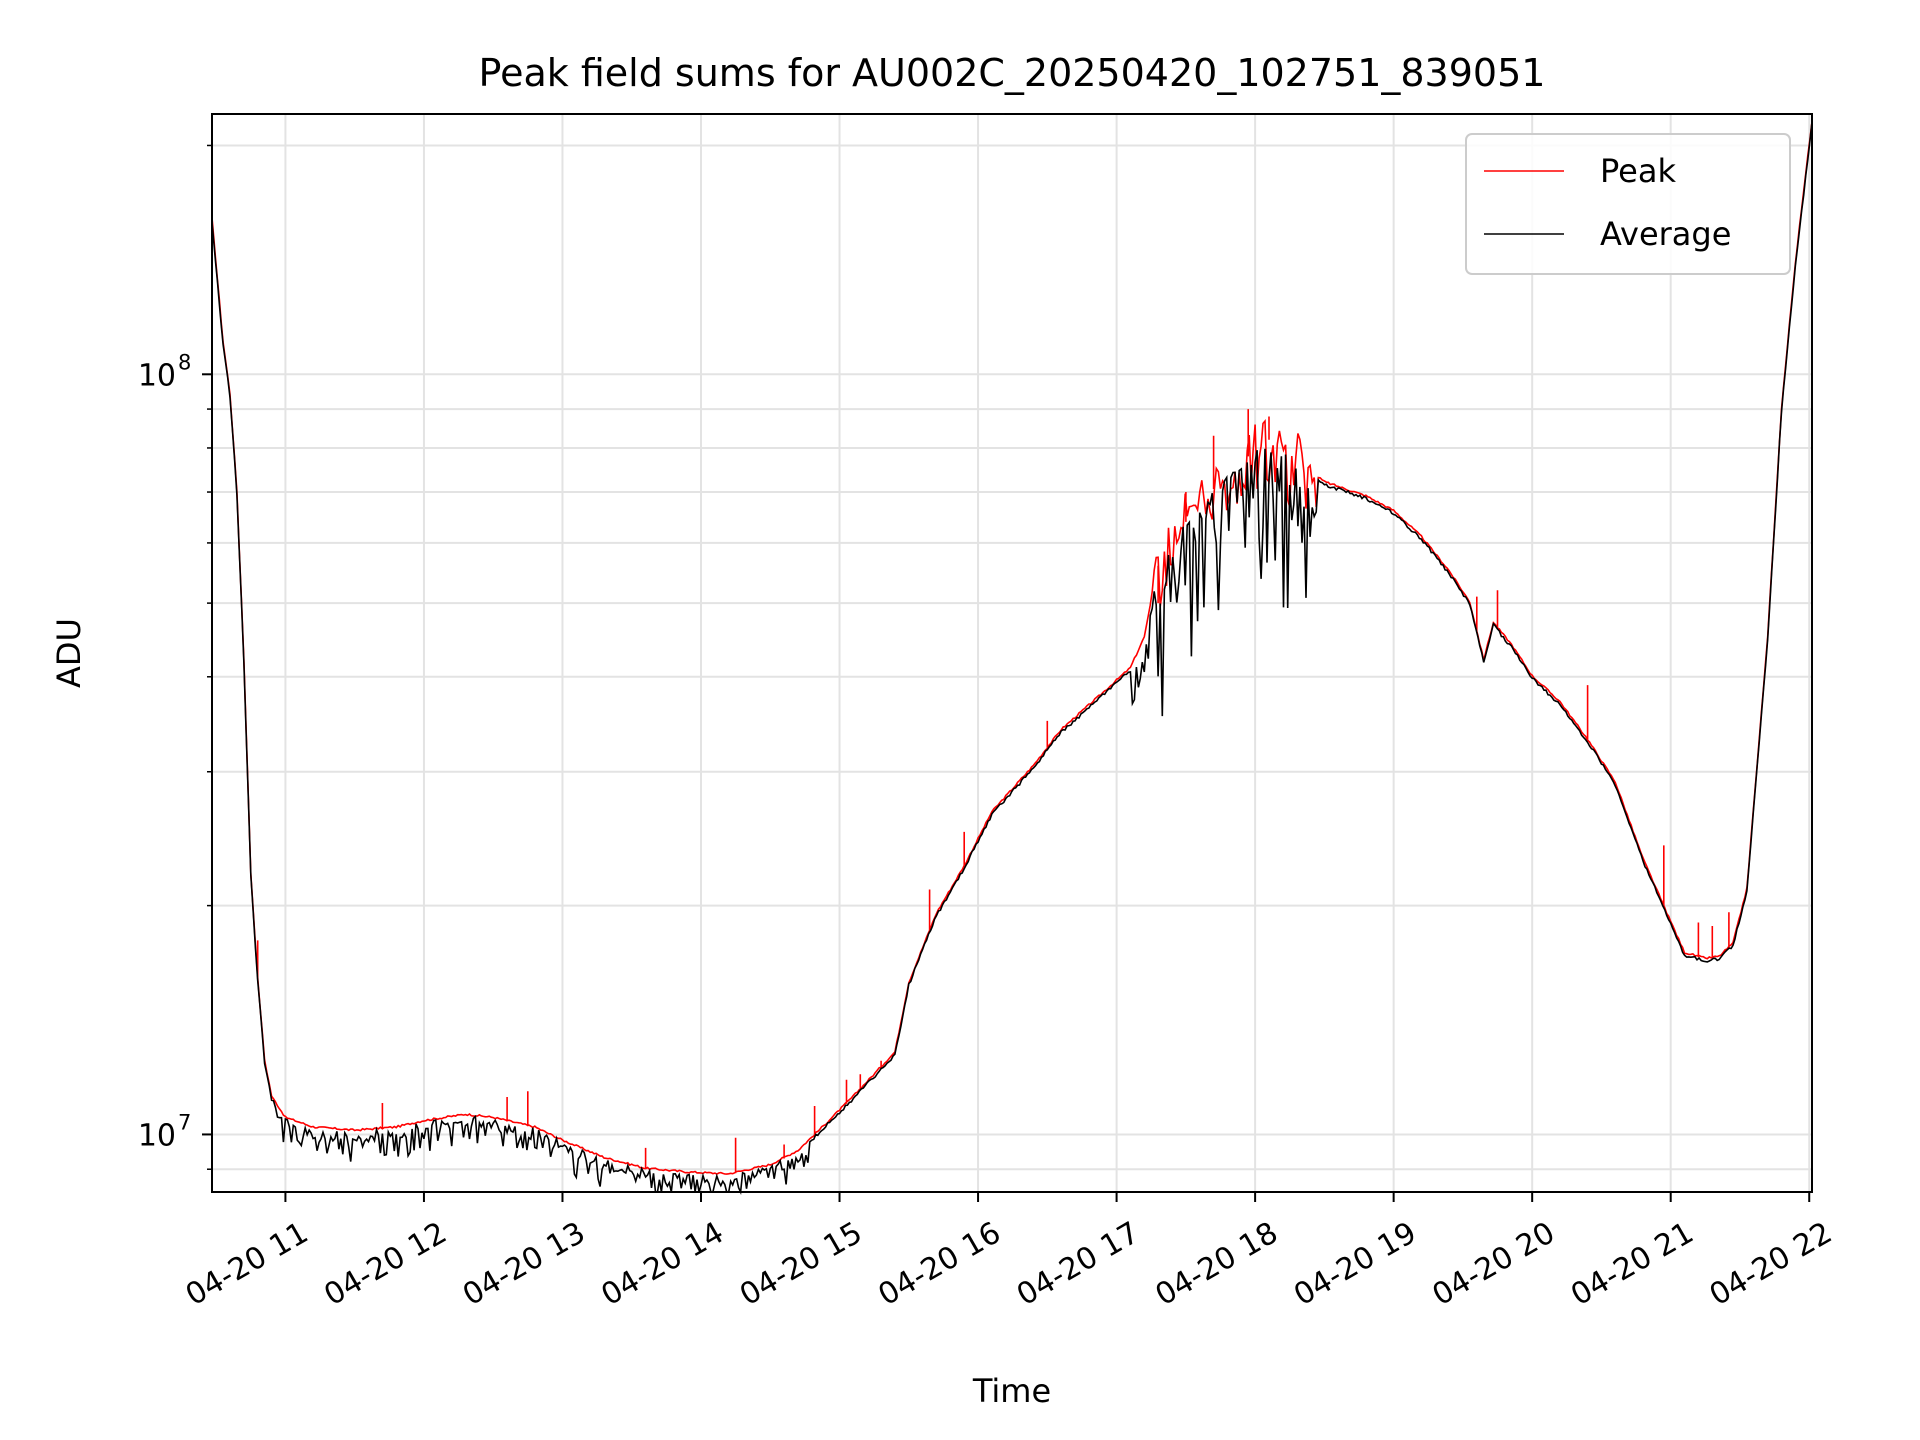 The height and width of the screenshot is (1440, 1920). I want to click on y-tick-label: 10 7, so click(165, 1131).